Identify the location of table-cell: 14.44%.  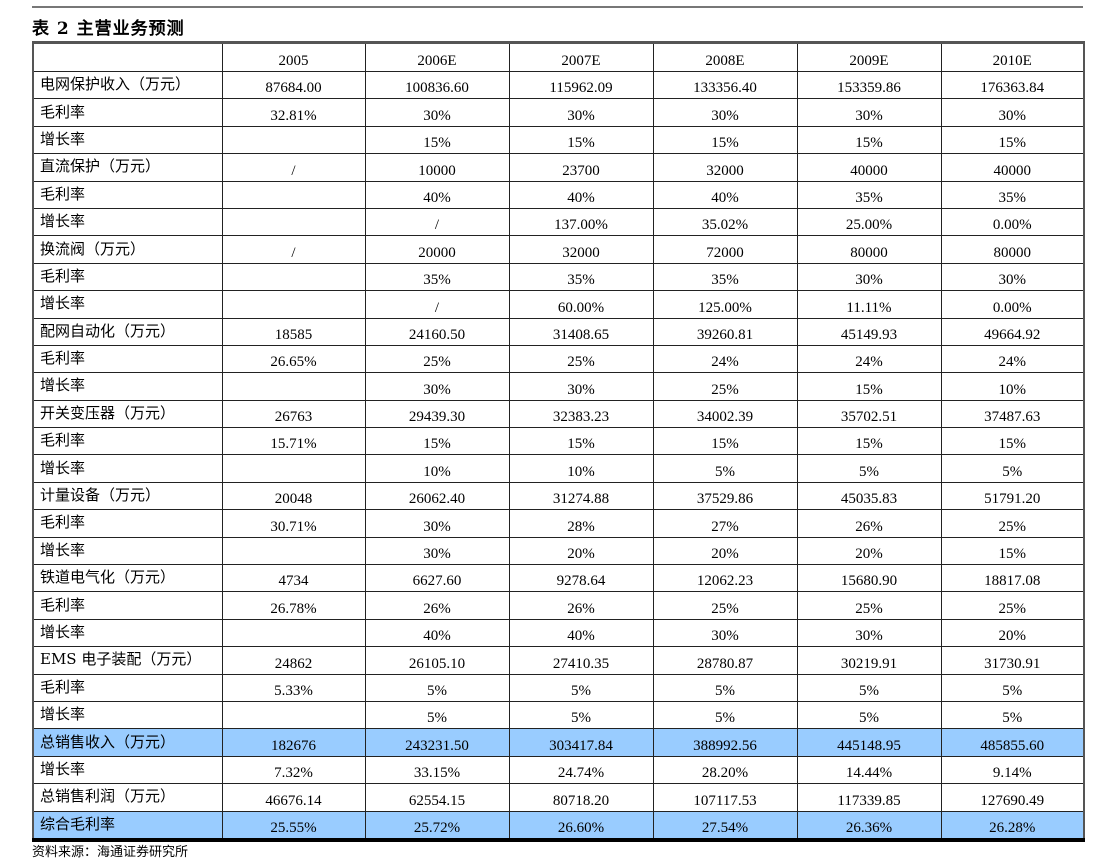
(869, 770).